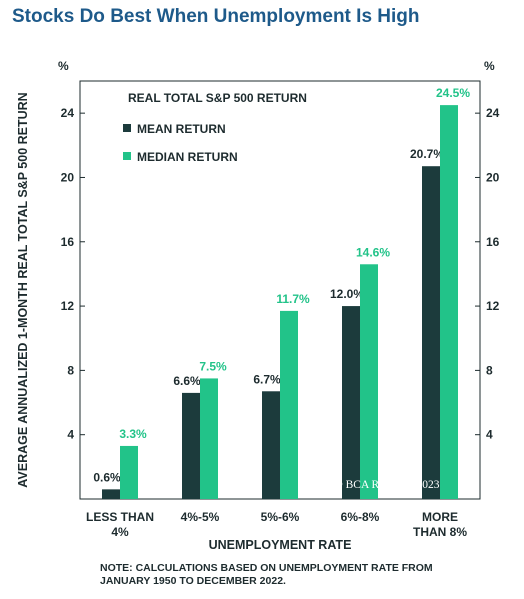  I want to click on y-tick-label-right: 12, so click(493, 306).